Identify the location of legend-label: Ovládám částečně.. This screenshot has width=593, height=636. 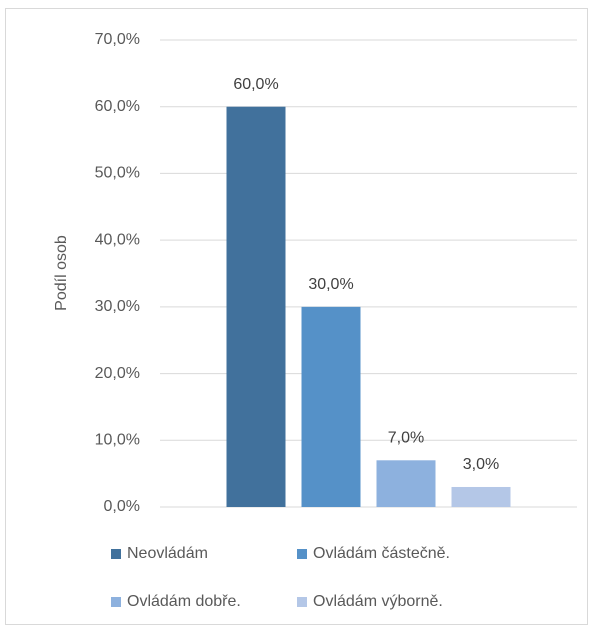
(381, 553).